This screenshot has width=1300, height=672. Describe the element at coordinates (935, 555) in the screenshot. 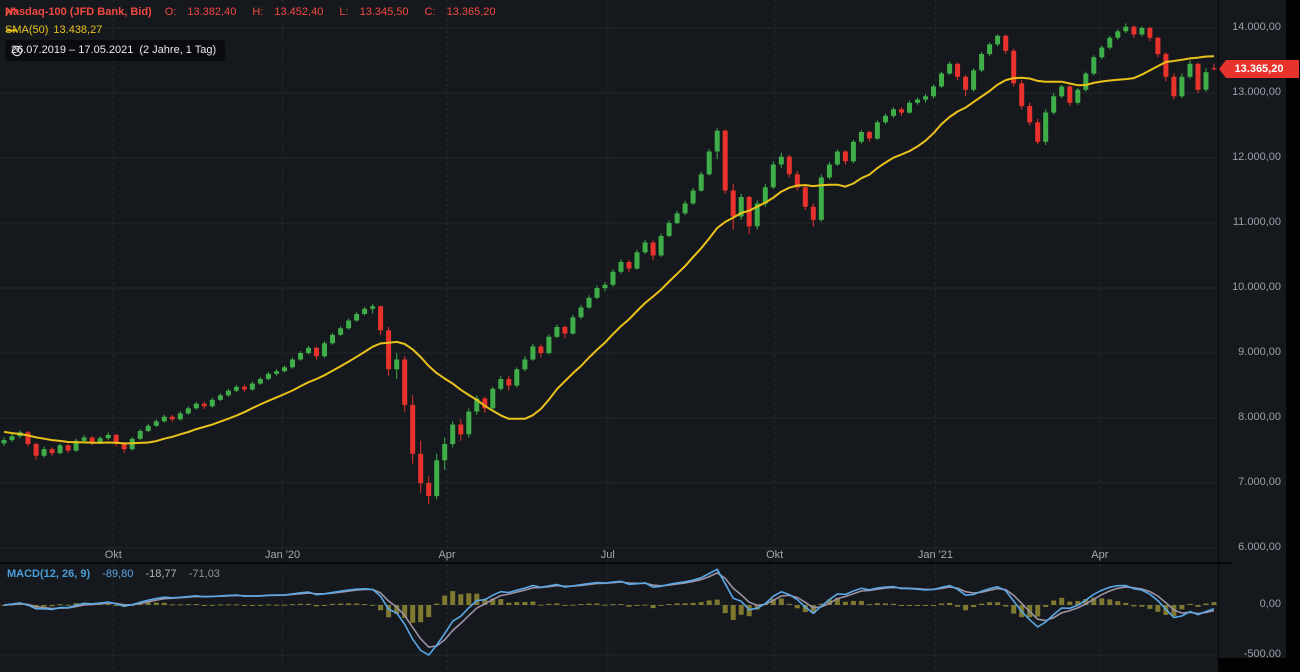

I see `time-tick: Jan '21` at that location.